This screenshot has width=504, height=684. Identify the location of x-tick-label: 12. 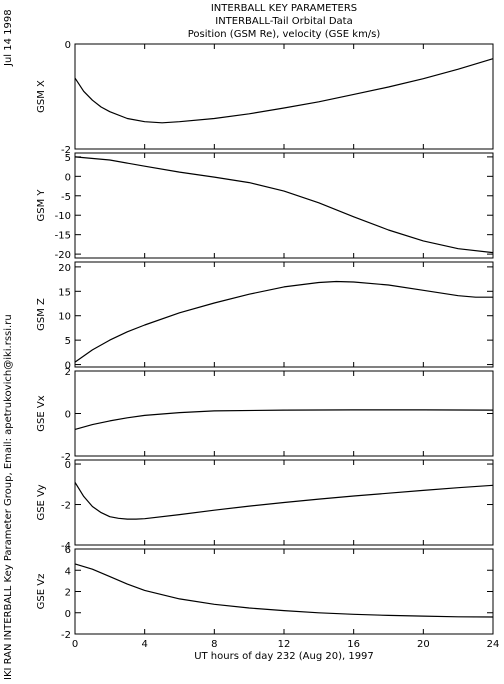
(284, 644).